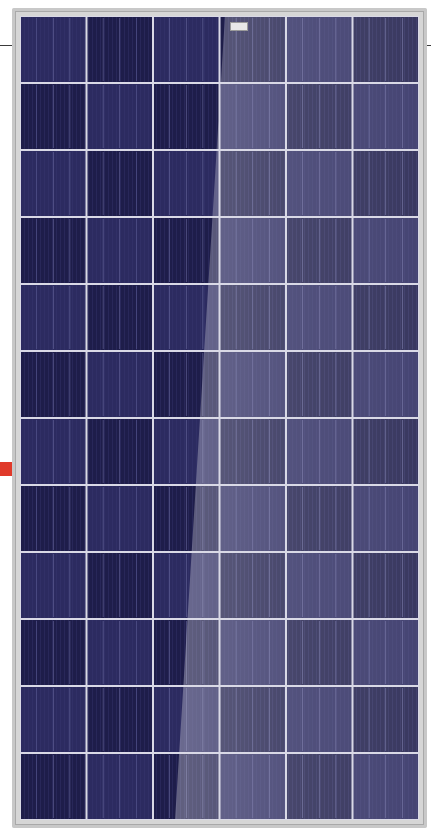 The width and height of the screenshot is (431, 829). Describe the element at coordinates (7, 45) in the screenshot. I see `left-guide-line` at that location.